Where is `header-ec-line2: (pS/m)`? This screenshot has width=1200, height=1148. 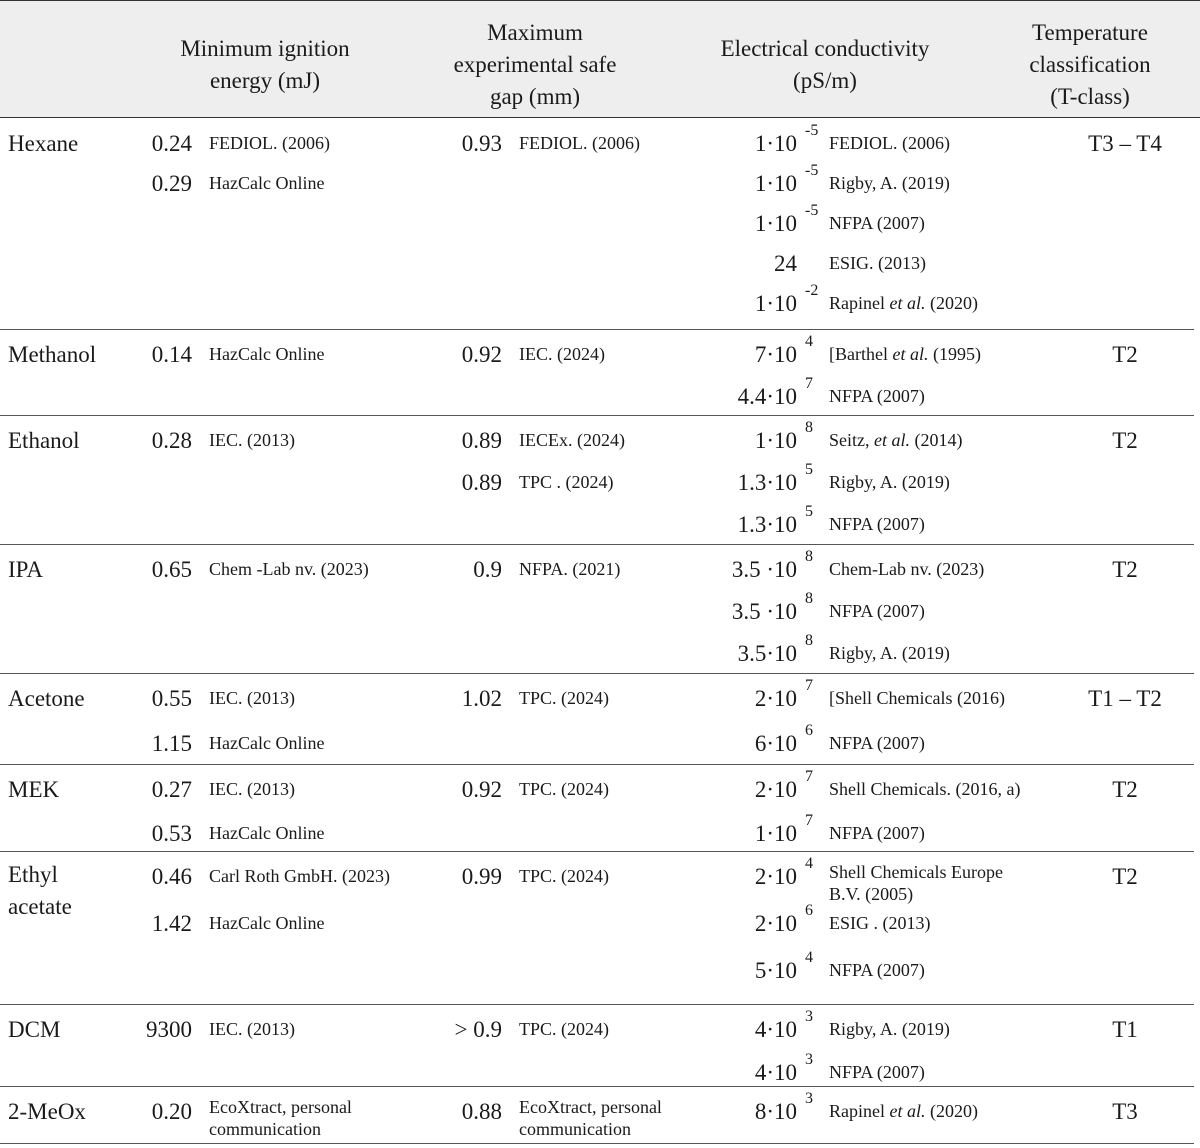
header-ec-line2: (pS/m) is located at coordinates (825, 80).